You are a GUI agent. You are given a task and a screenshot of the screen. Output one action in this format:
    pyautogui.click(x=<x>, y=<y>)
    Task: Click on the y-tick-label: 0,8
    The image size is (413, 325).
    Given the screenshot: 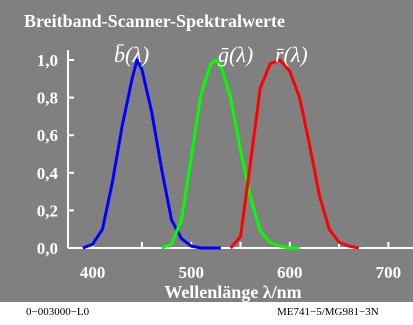 What is the action you would take?
    pyautogui.click(x=47, y=98)
    